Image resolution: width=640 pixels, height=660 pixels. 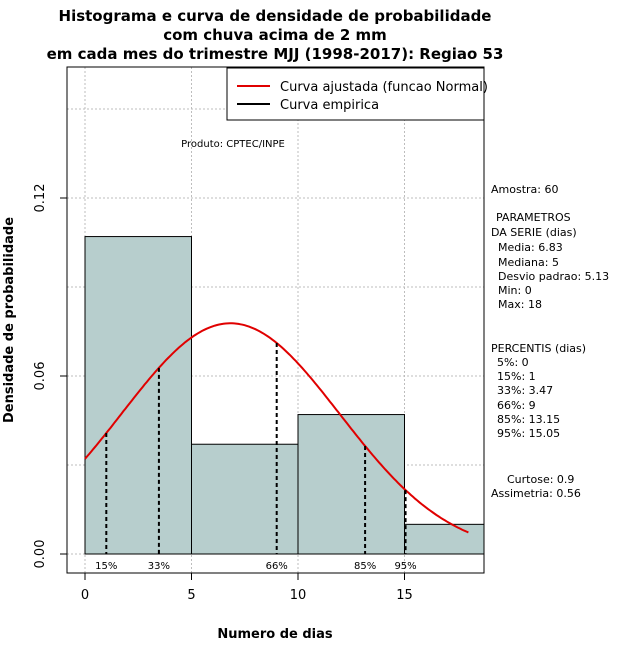 What do you see at coordinates (516, 405) in the screenshot?
I see `stat-p66: 66%: 9` at bounding box center [516, 405].